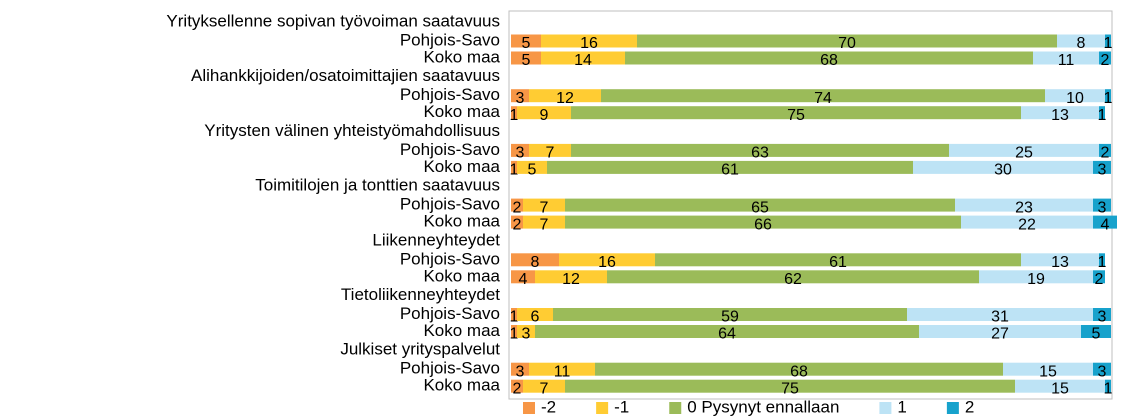  I want to click on legend-label: -2, so click(548, 406).